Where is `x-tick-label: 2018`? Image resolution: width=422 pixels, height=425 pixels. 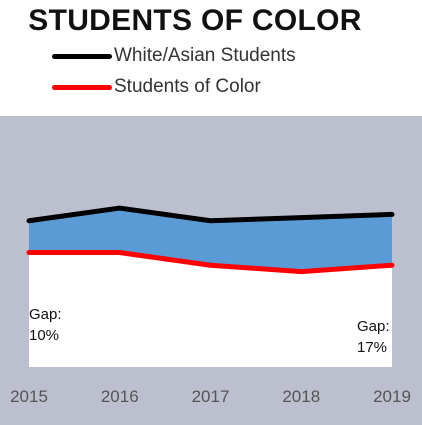
x-tick-label: 2018 is located at coordinates (301, 396).